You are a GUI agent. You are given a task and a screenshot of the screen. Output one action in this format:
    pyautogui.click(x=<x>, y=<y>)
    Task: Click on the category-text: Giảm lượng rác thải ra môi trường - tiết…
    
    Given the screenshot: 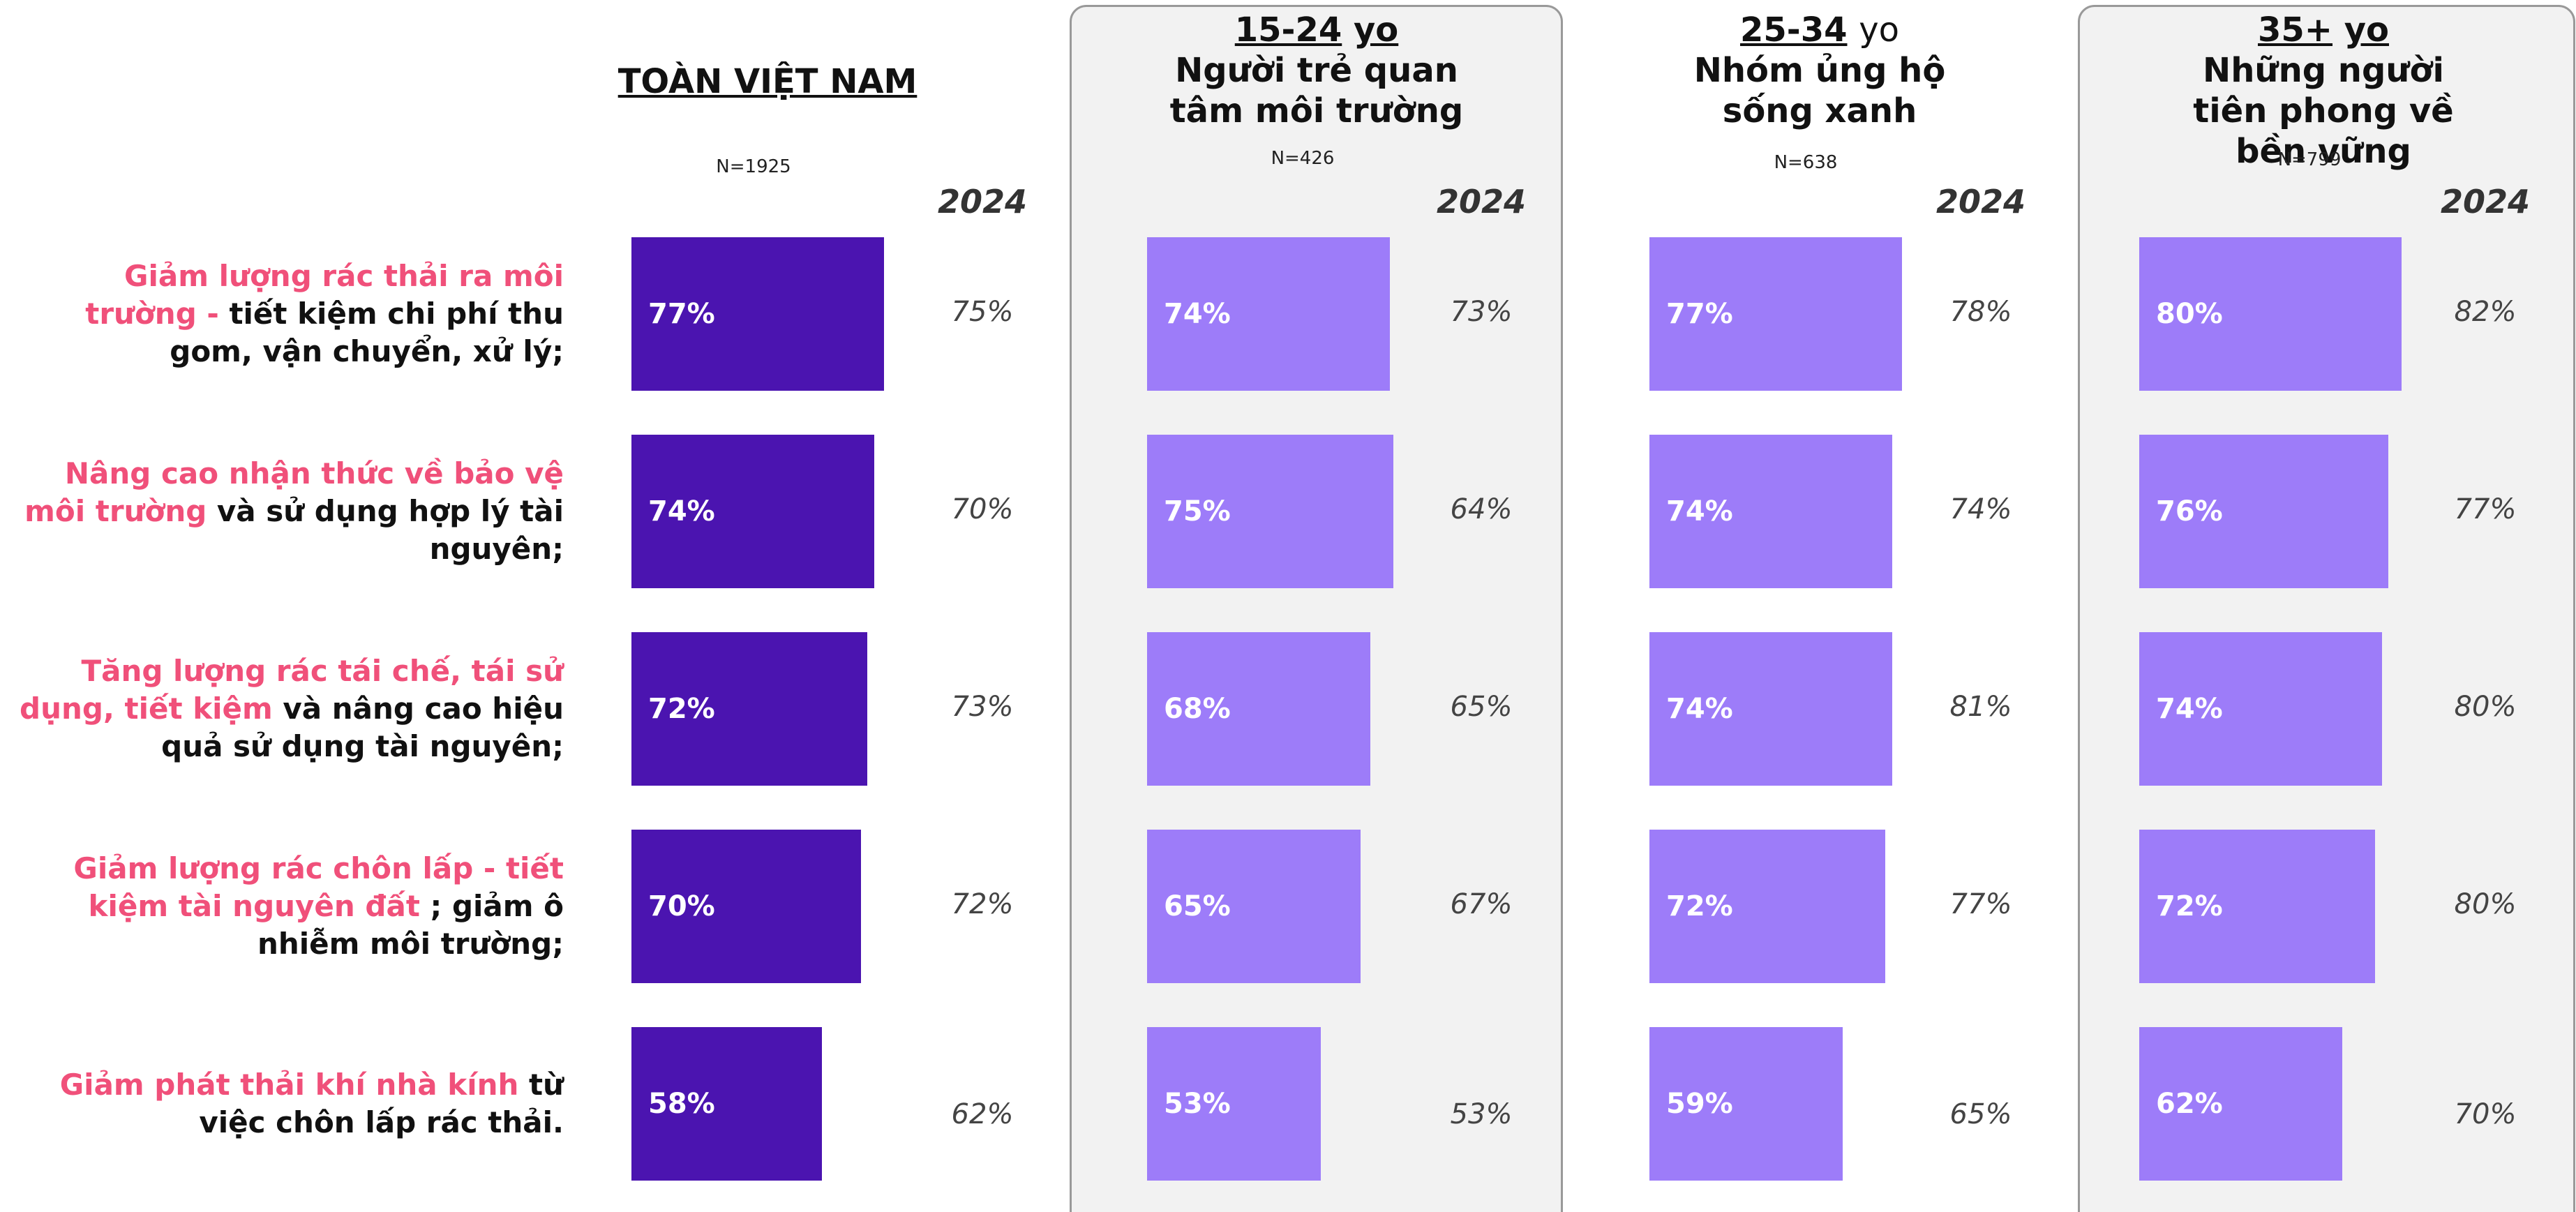 What is the action you would take?
    pyautogui.click(x=285, y=314)
    